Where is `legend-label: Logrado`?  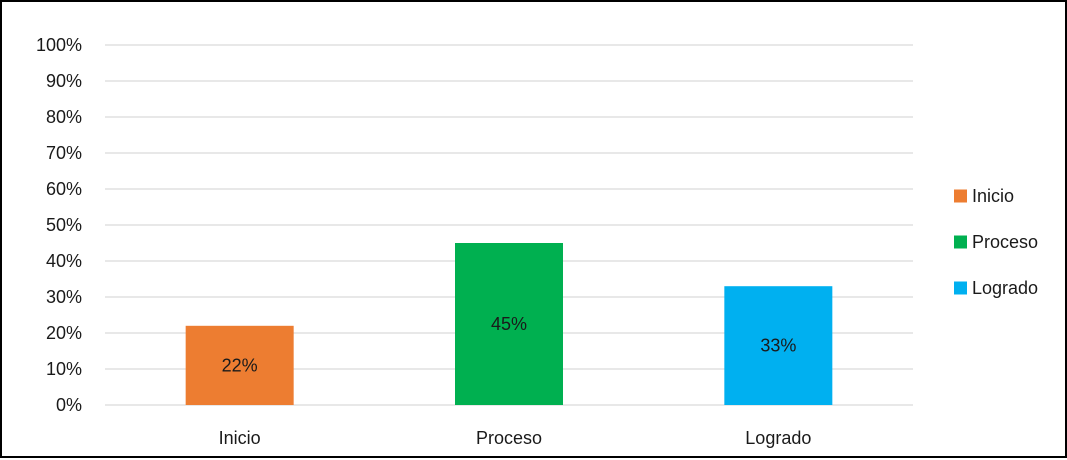 legend-label: Logrado is located at coordinates (1005, 288).